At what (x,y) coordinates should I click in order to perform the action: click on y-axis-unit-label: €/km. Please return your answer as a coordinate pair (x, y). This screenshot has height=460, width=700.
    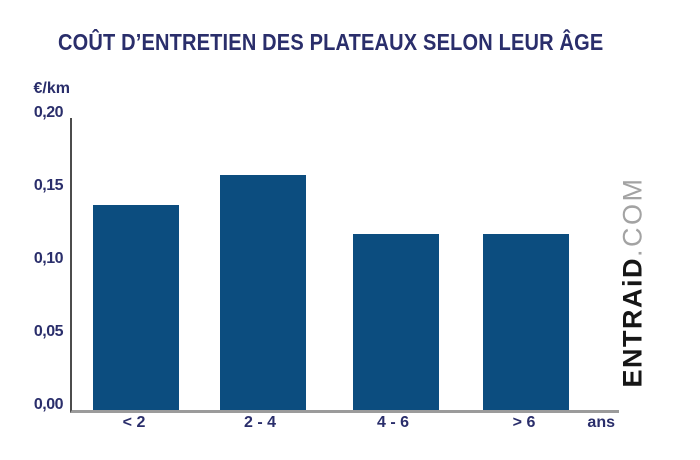
    Looking at the image, I should click on (51, 88).